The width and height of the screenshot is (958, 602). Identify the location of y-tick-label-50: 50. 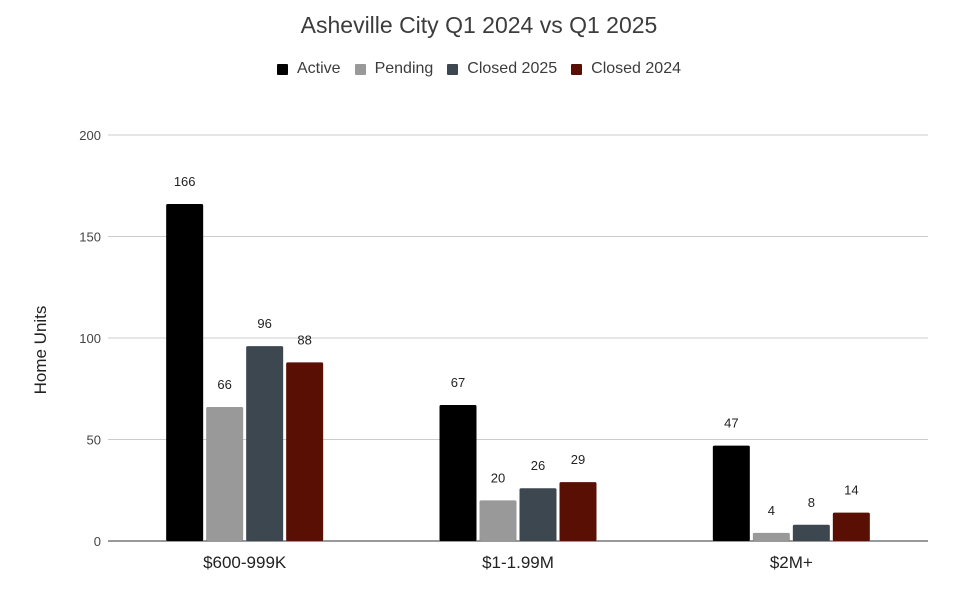
(94, 440).